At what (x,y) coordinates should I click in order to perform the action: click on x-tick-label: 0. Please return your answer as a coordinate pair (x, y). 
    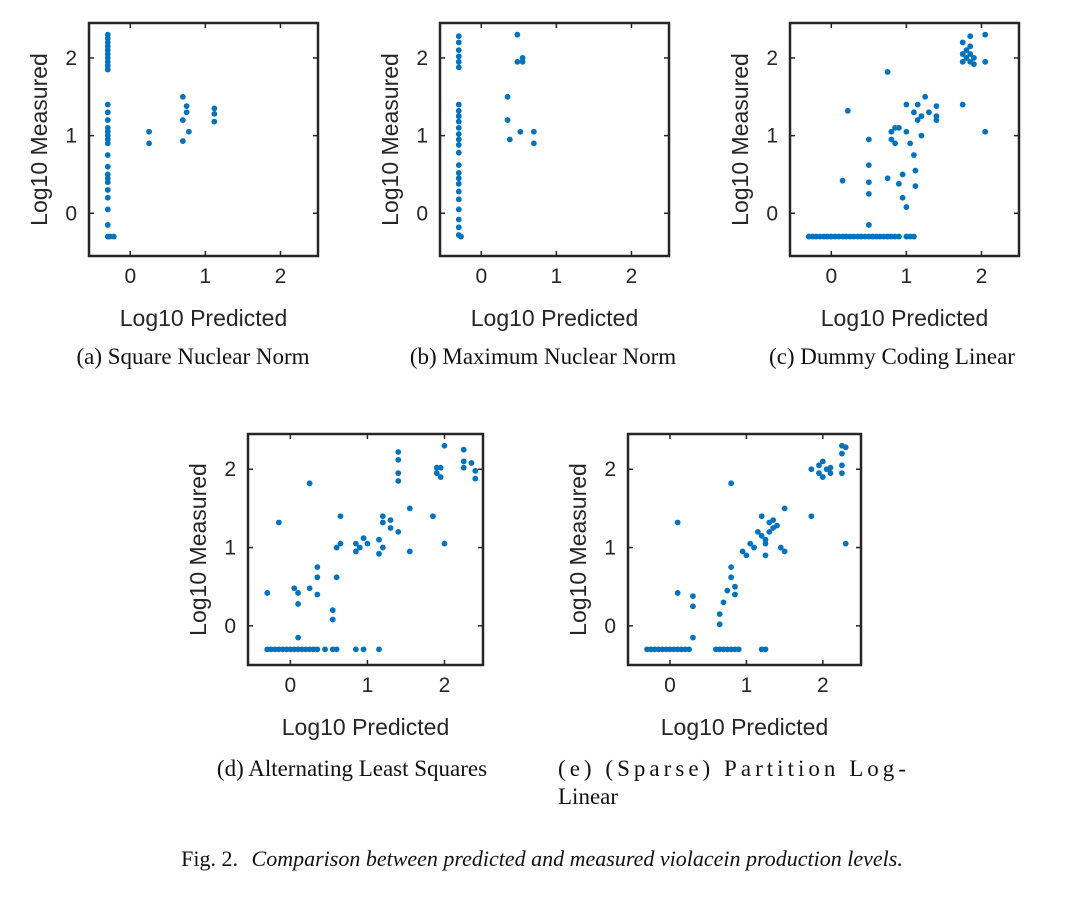
    Looking at the image, I should click on (291, 685).